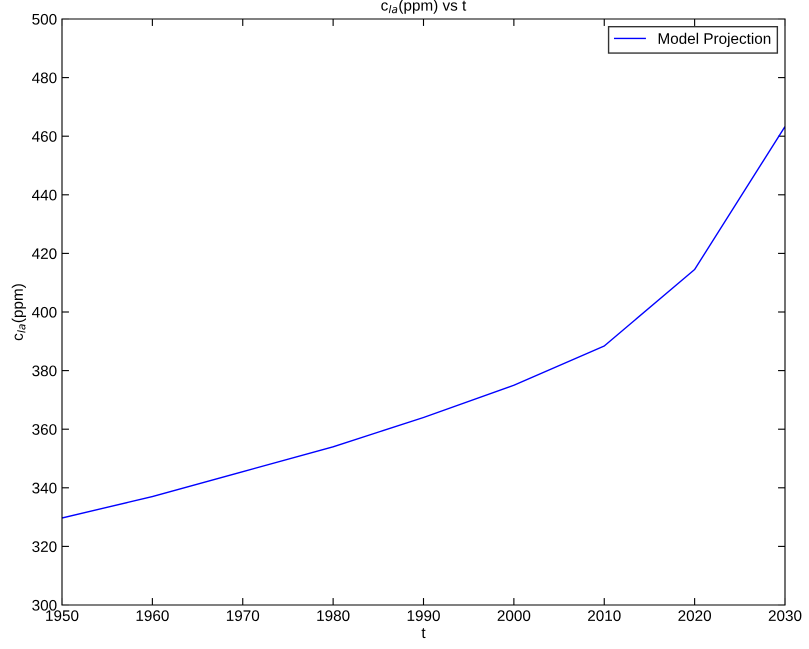 This screenshot has height=649, width=809. What do you see at coordinates (785, 616) in the screenshot?
I see `x-tick-label: 2030` at bounding box center [785, 616].